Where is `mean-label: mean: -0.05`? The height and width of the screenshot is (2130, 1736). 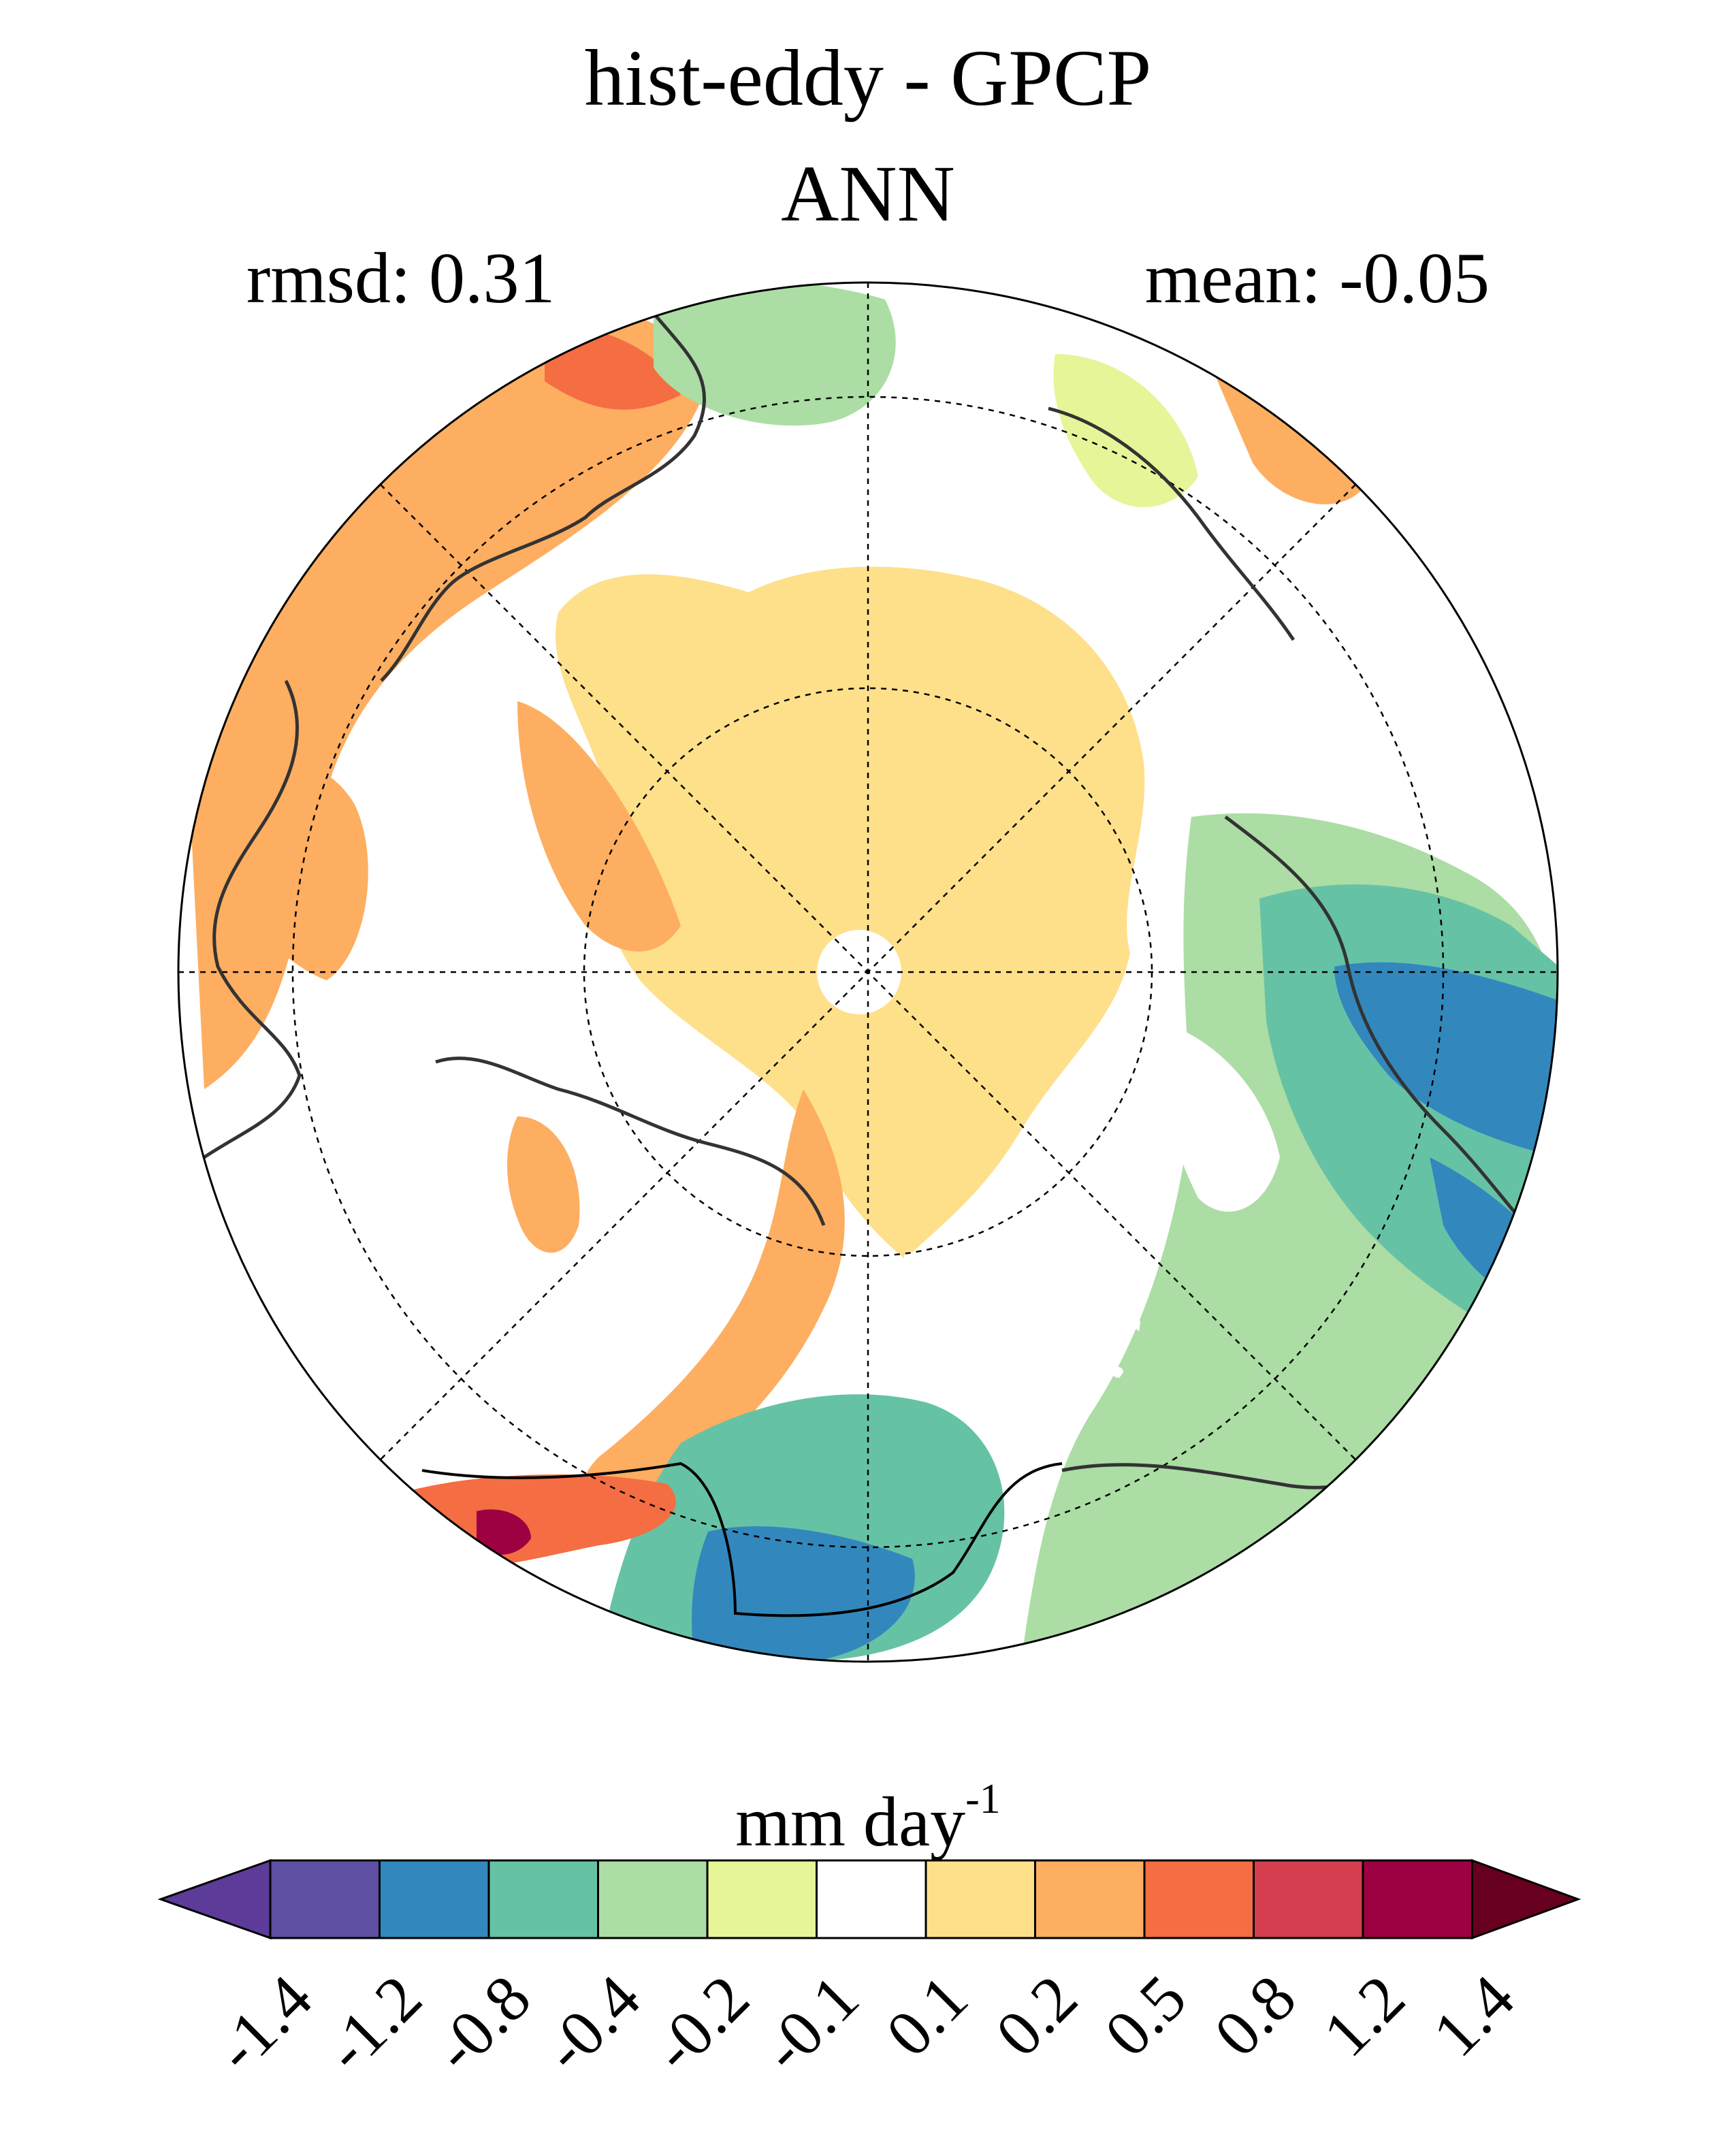 mean-label: mean: -0.05 is located at coordinates (1317, 278).